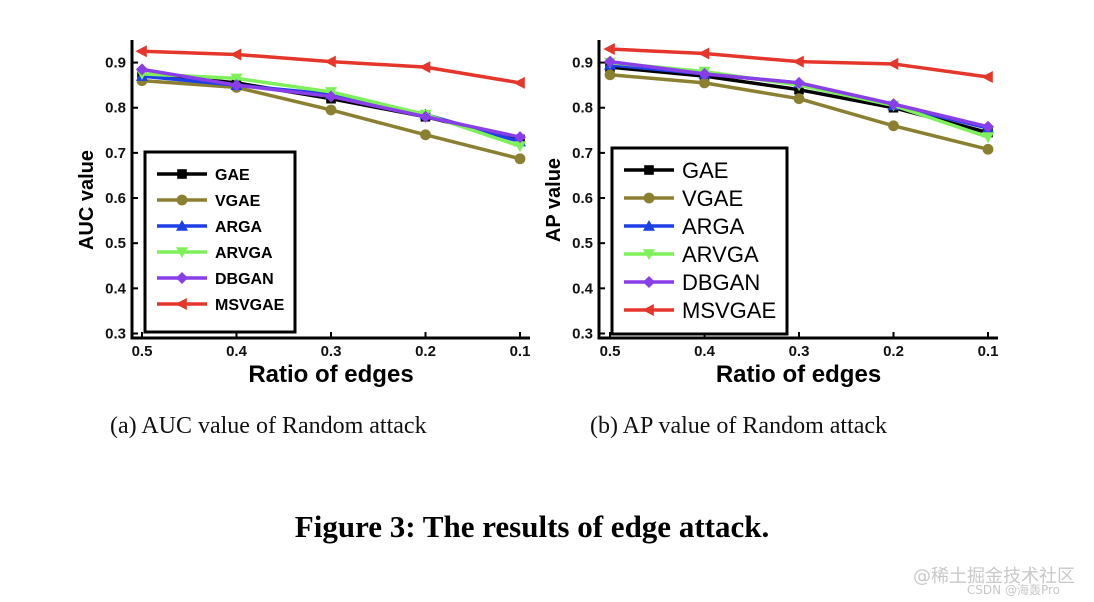 This screenshot has width=1094, height=602. I want to click on subcaption-a: (a) AUC value of Random attack, so click(268, 426).